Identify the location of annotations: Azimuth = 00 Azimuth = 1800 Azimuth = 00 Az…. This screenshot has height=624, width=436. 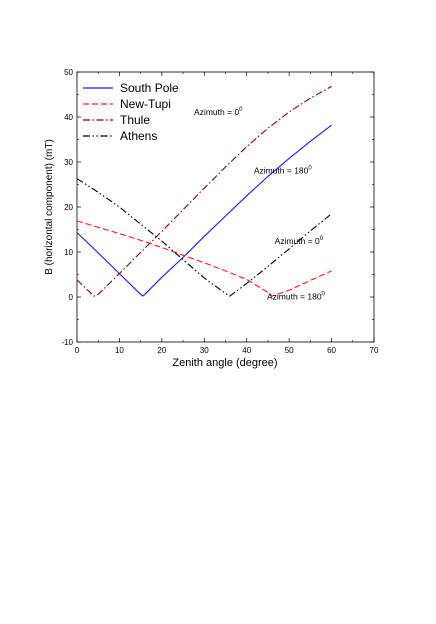
(259, 204).